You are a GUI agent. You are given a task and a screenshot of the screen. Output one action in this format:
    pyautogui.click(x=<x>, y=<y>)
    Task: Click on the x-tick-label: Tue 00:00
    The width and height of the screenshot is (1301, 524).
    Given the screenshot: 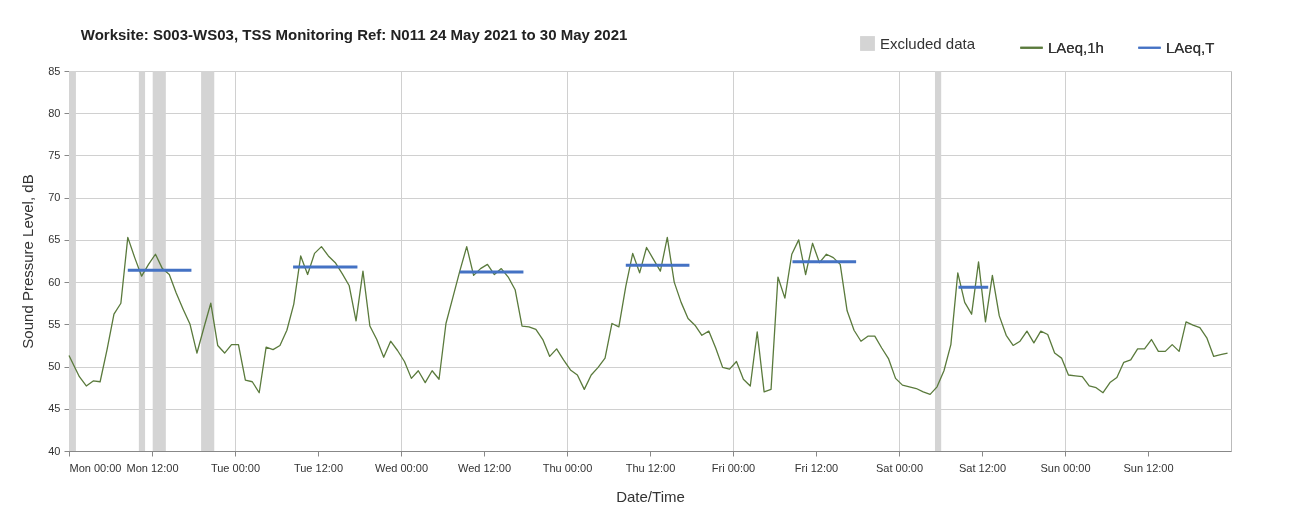 What is the action you would take?
    pyautogui.click(x=235, y=467)
    